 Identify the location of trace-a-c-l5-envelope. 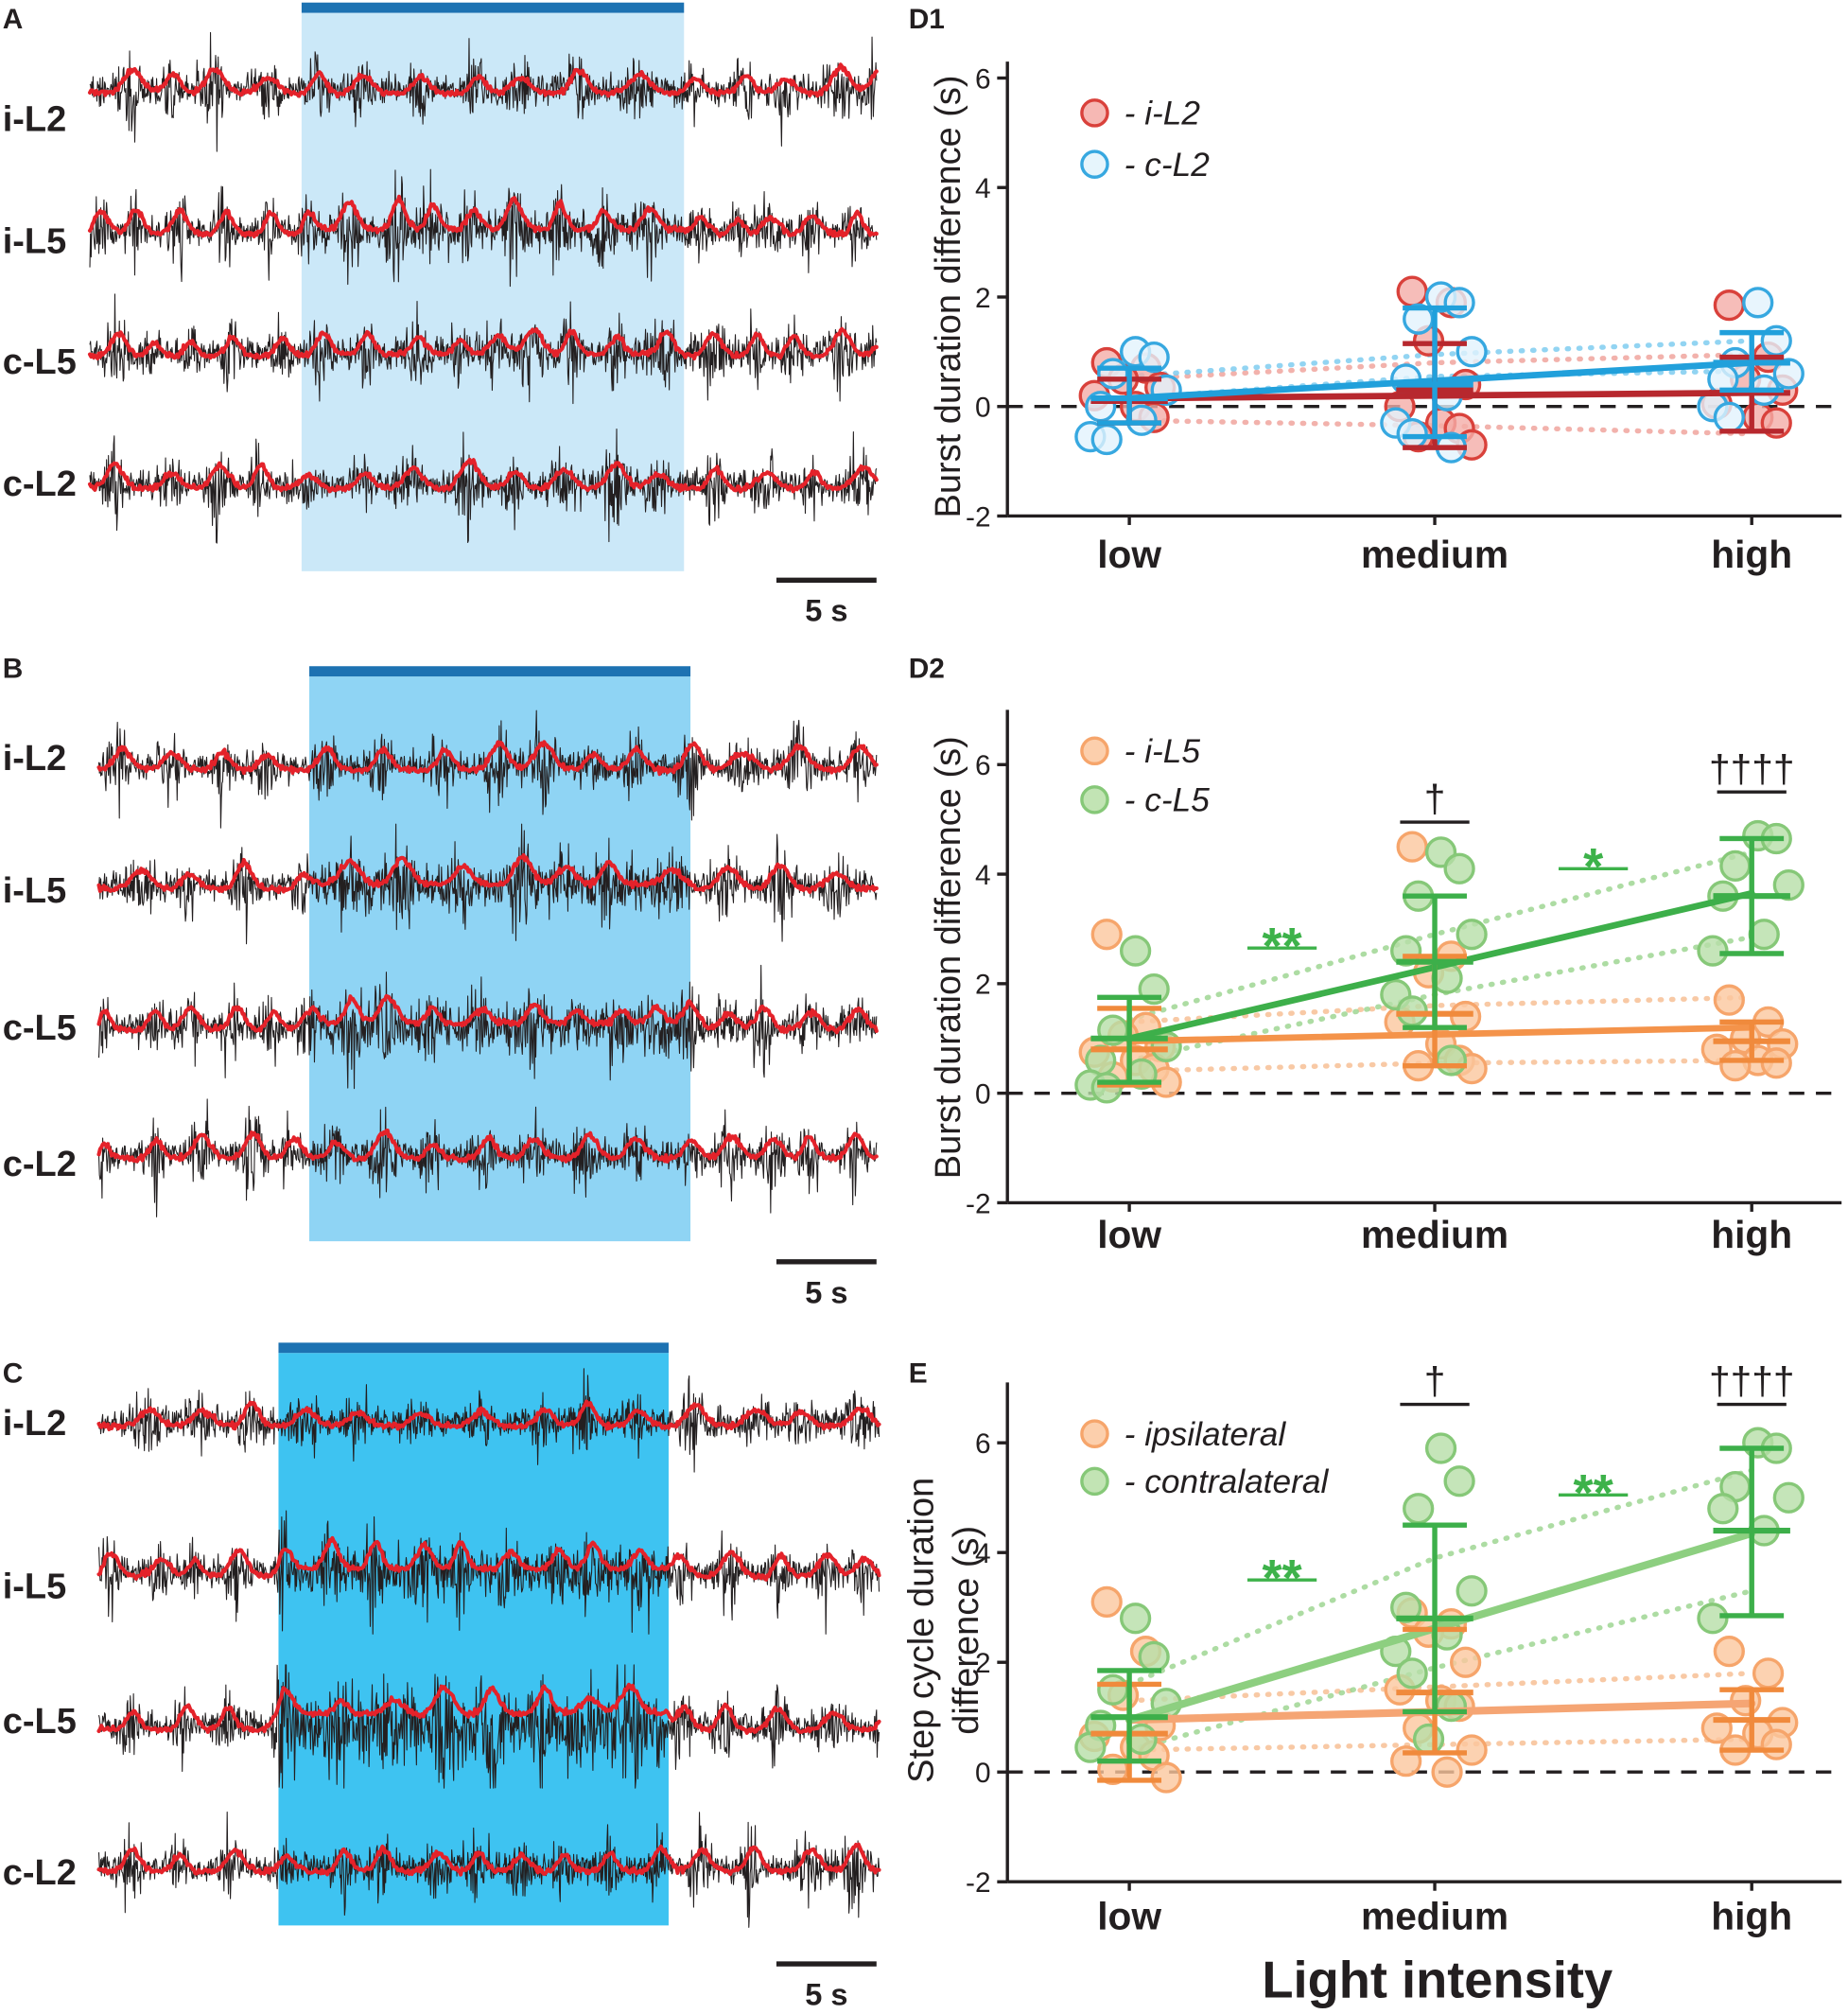
(483, 344).